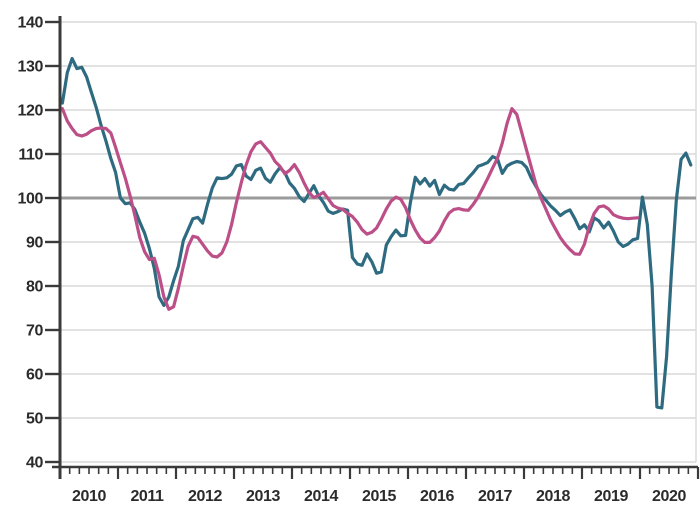 This screenshot has width=700, height=525. What do you see at coordinates (34, 419) in the screenshot?
I see `y-axis-label: 50` at bounding box center [34, 419].